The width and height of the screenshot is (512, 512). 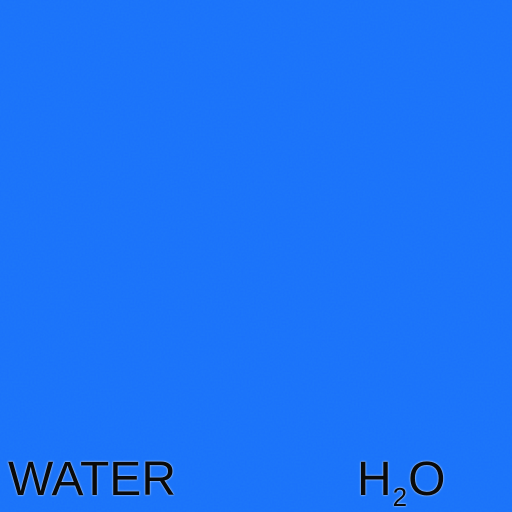 What do you see at coordinates (374, 479) in the screenshot?
I see `formula-element: H` at bounding box center [374, 479].